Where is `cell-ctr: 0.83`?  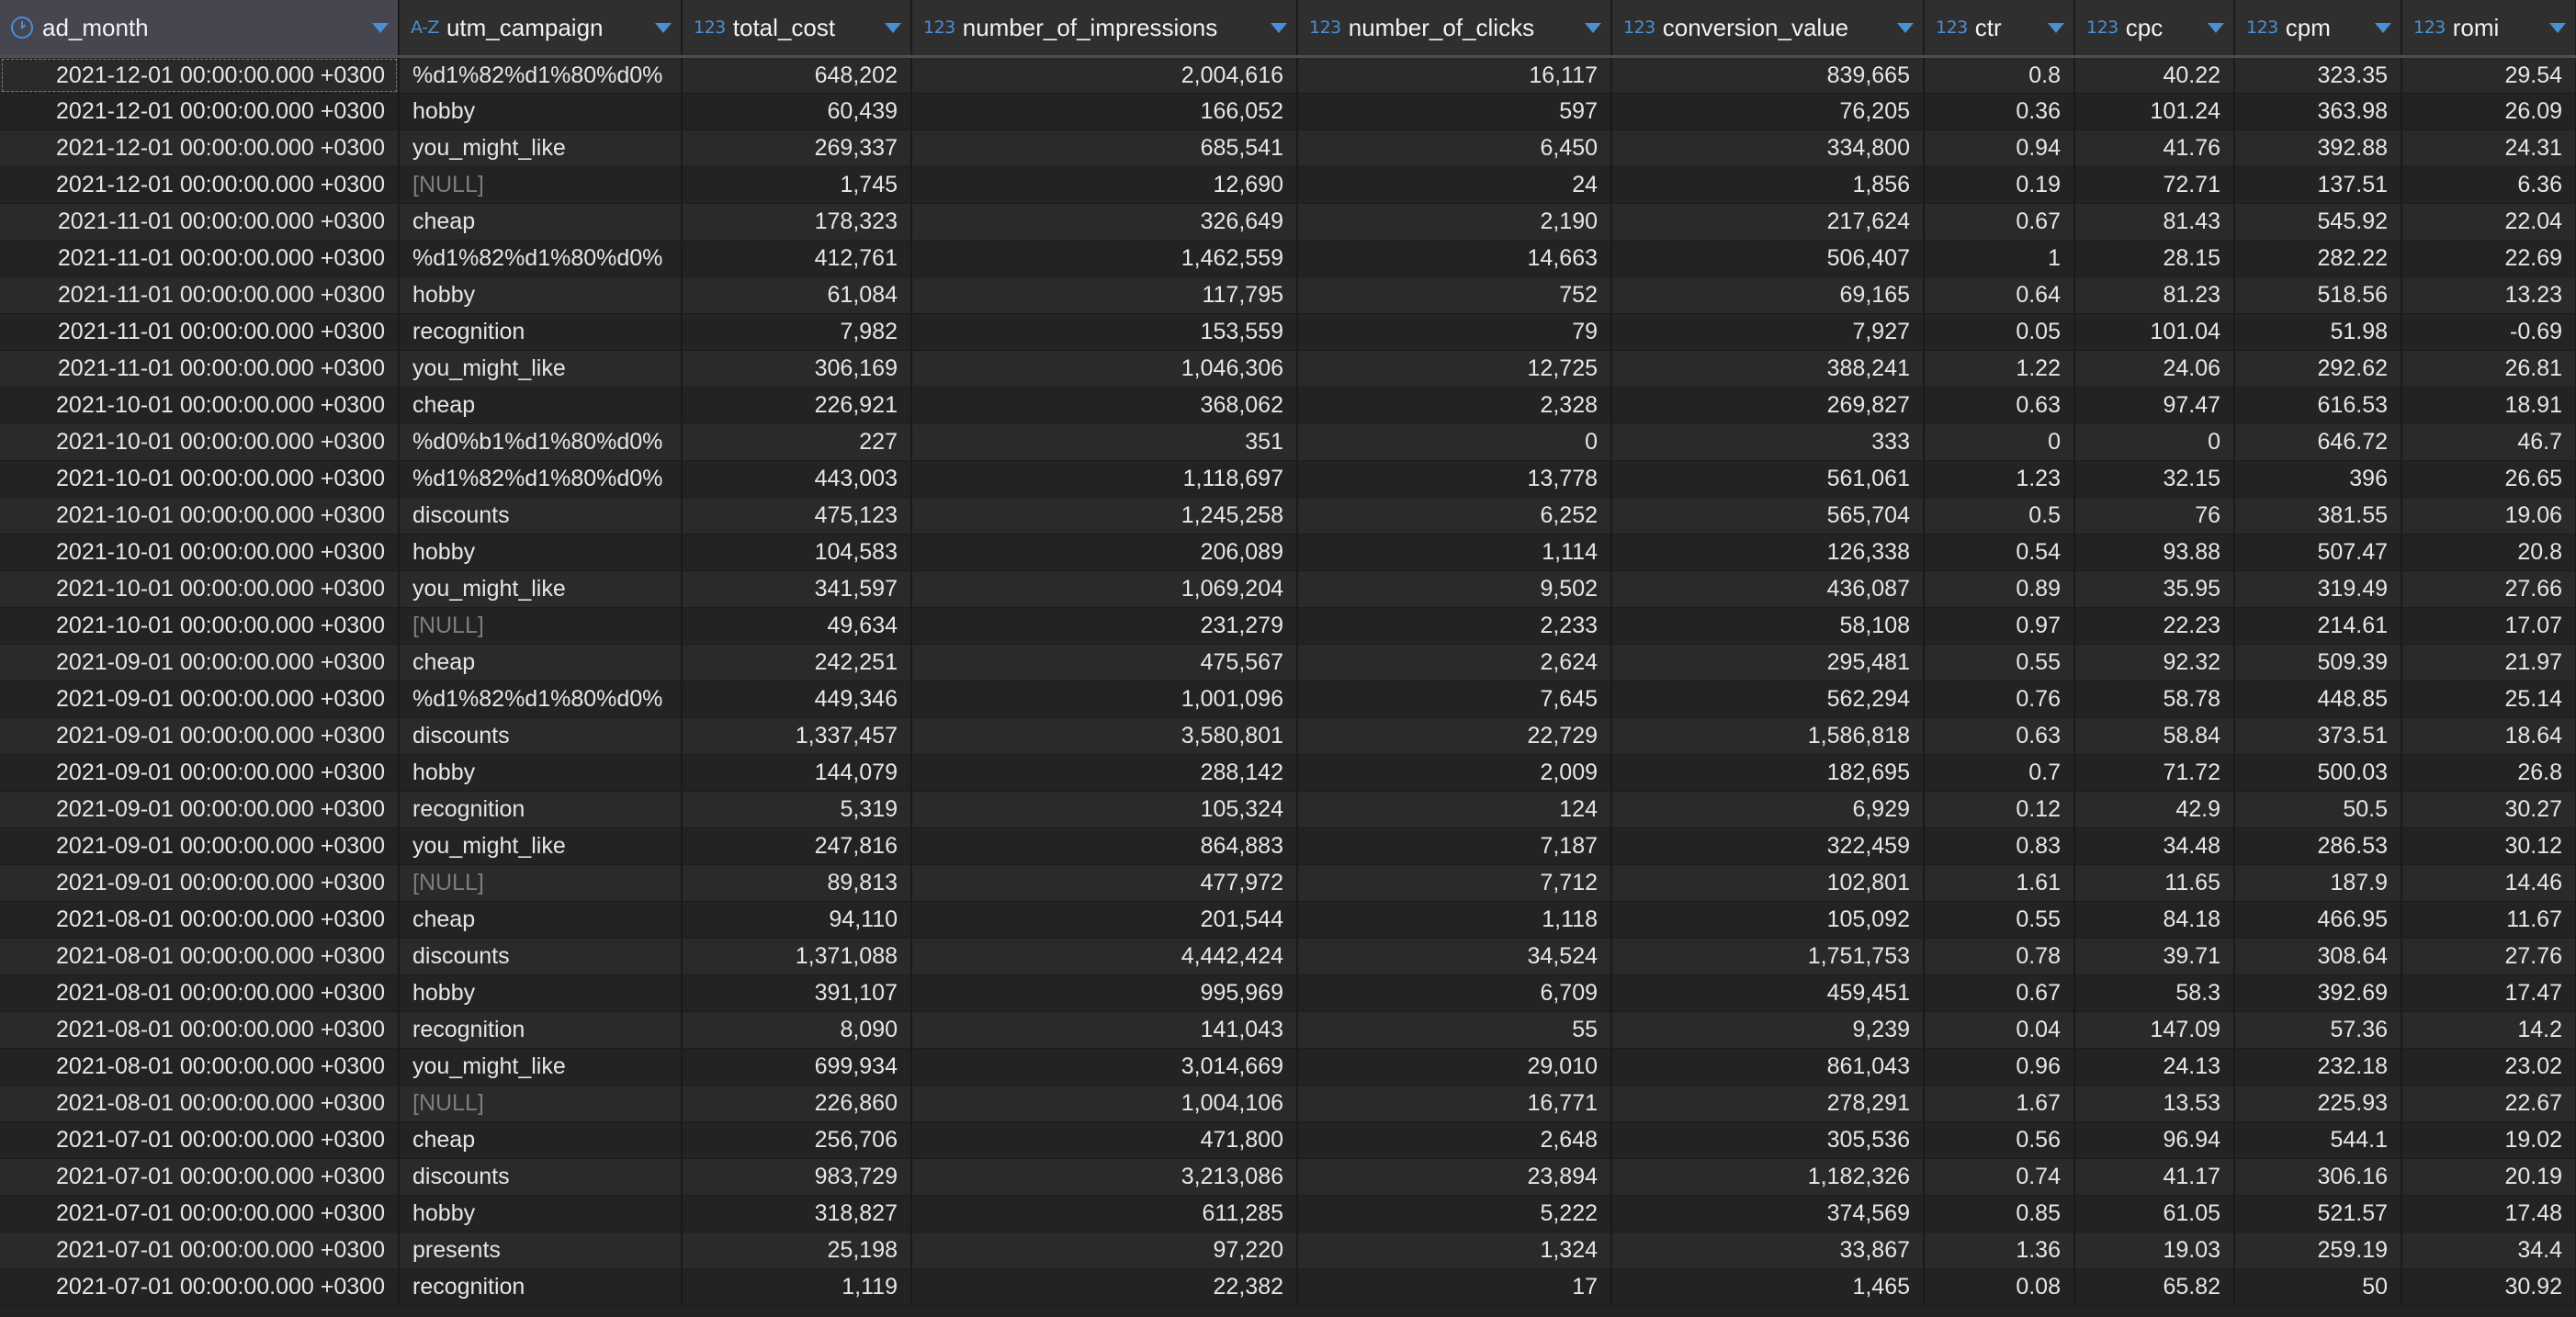
cell-ctr: 0.83 is located at coordinates (1999, 846).